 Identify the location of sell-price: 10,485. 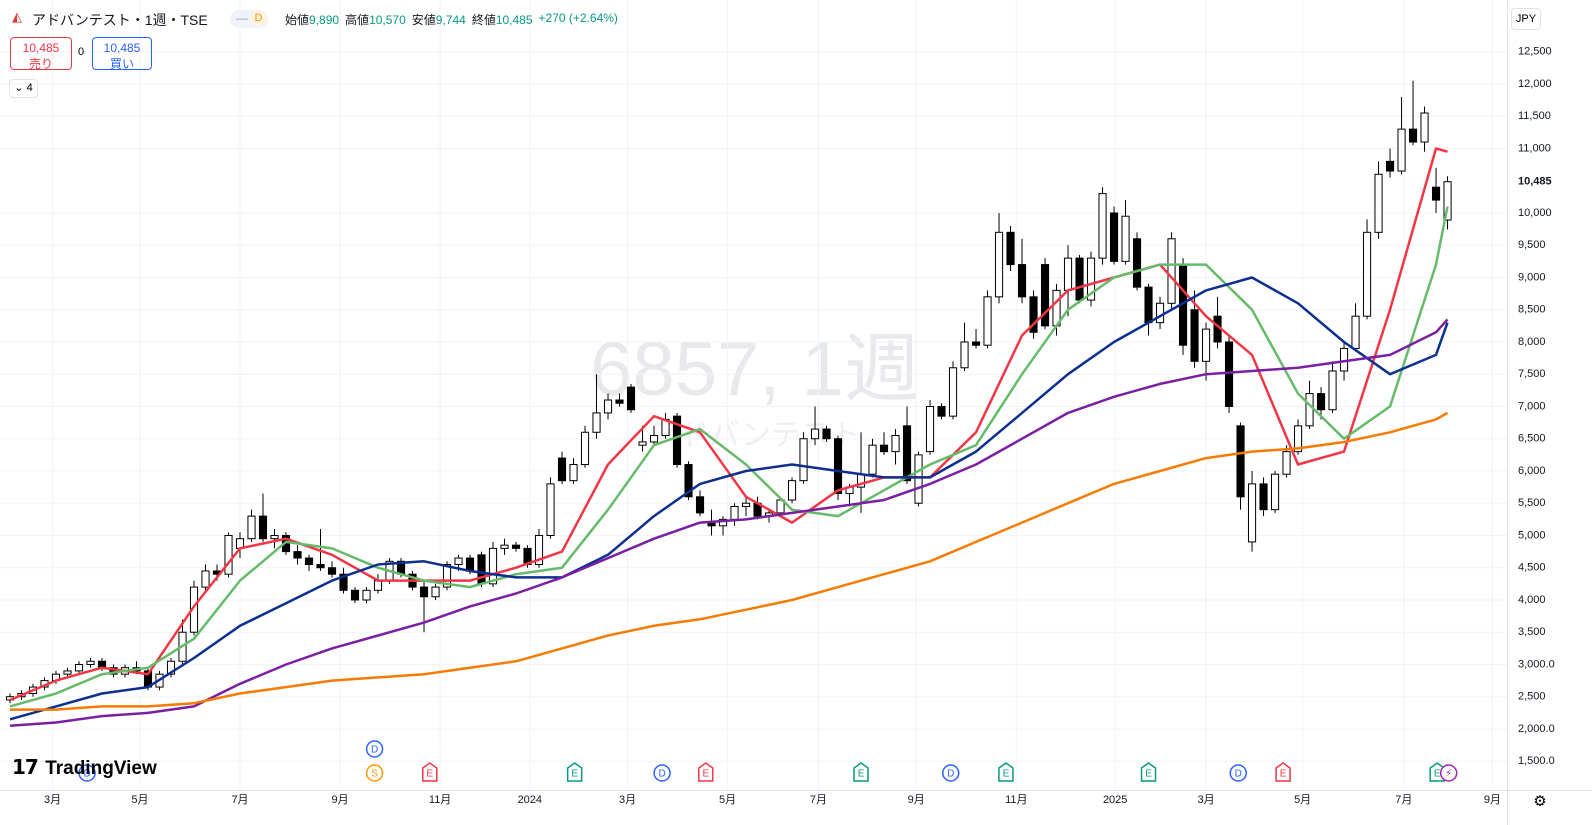
(41, 48).